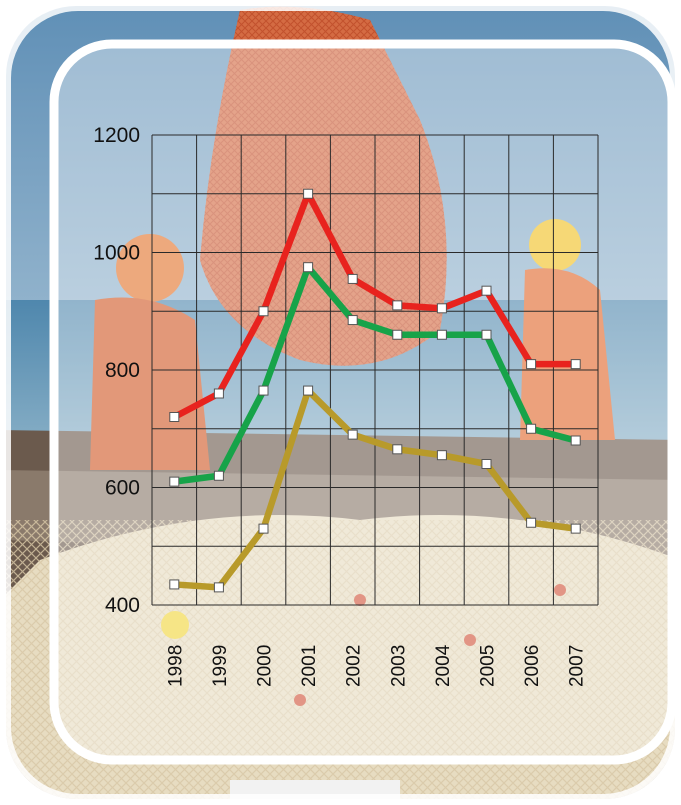  I want to click on y-tick-label: 1000, so click(116, 253).